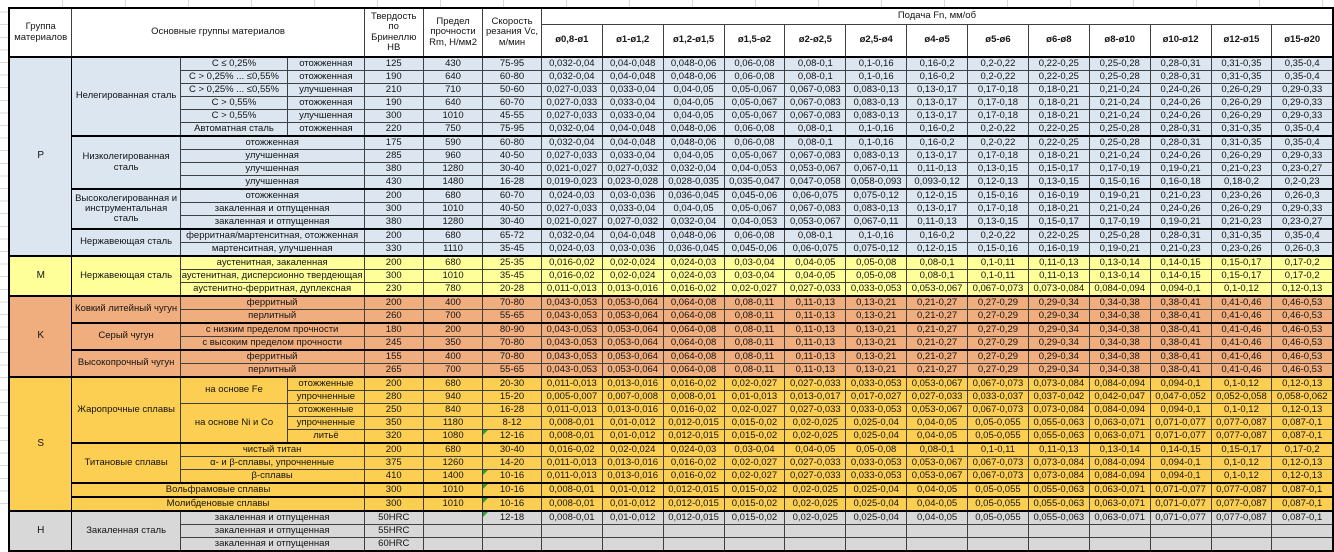 The width and height of the screenshot is (1334, 552). Describe the element at coordinates (632, 235) in the screenshot. I see `feed-value-cell: 0,04-0,048` at that location.